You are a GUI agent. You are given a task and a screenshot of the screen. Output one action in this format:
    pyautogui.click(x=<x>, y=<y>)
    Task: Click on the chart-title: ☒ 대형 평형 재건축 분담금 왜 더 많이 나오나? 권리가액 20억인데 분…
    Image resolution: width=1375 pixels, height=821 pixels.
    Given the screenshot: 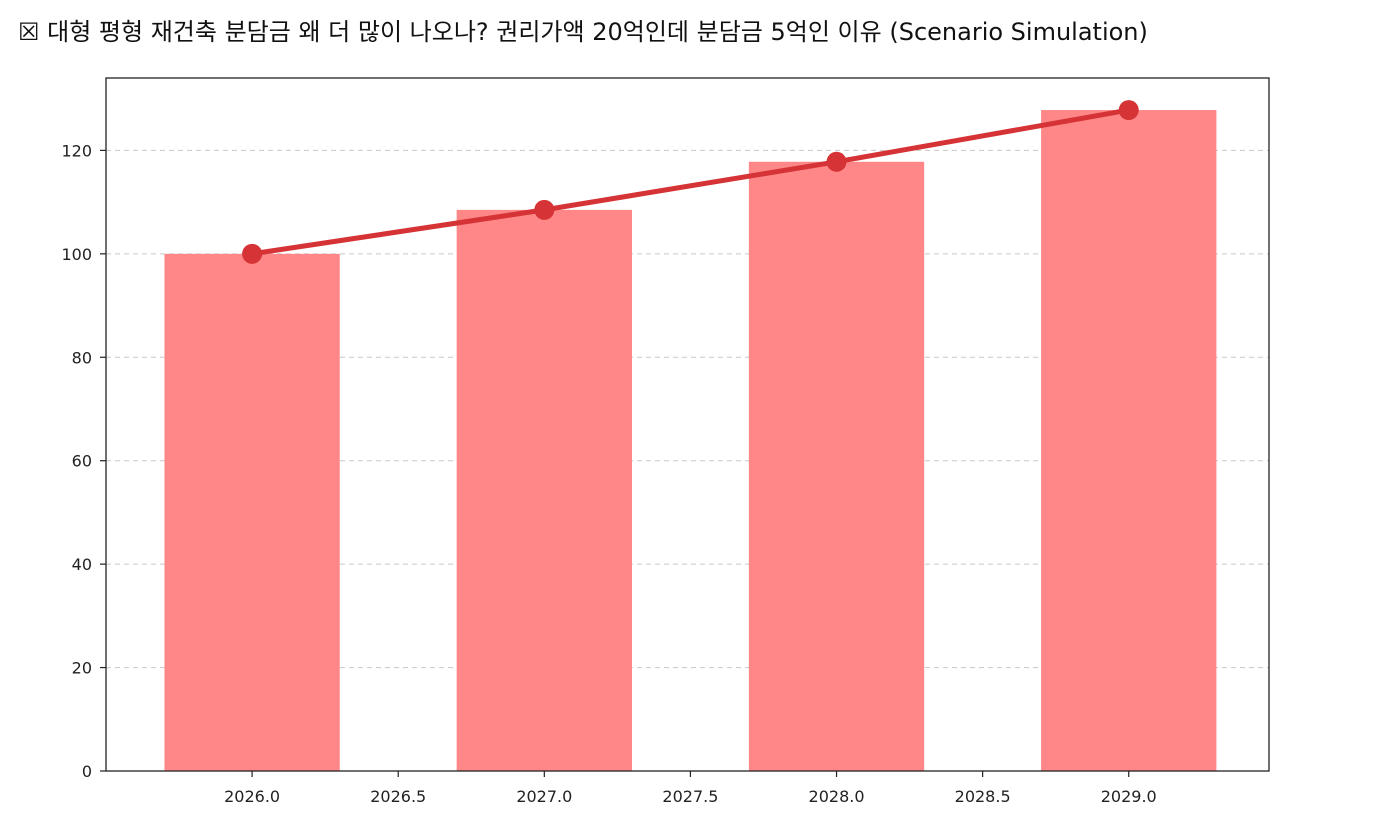 What is the action you would take?
    pyautogui.click(x=583, y=32)
    